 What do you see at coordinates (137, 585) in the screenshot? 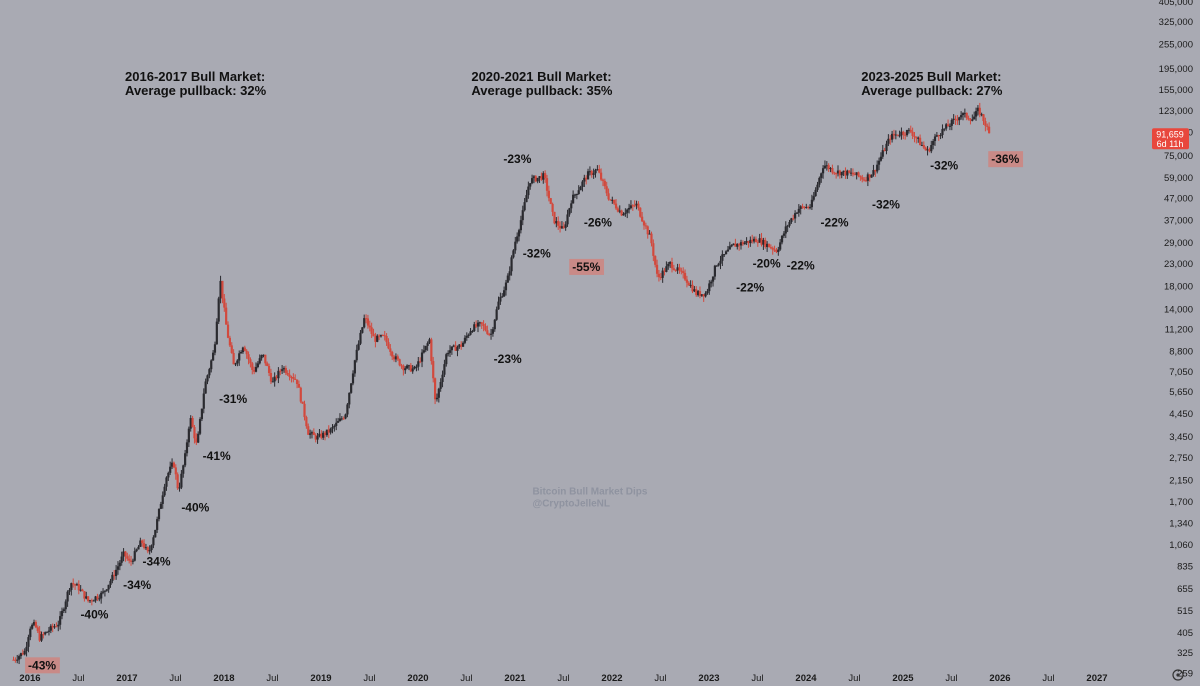
I see `dip-label: -34%` at bounding box center [137, 585].